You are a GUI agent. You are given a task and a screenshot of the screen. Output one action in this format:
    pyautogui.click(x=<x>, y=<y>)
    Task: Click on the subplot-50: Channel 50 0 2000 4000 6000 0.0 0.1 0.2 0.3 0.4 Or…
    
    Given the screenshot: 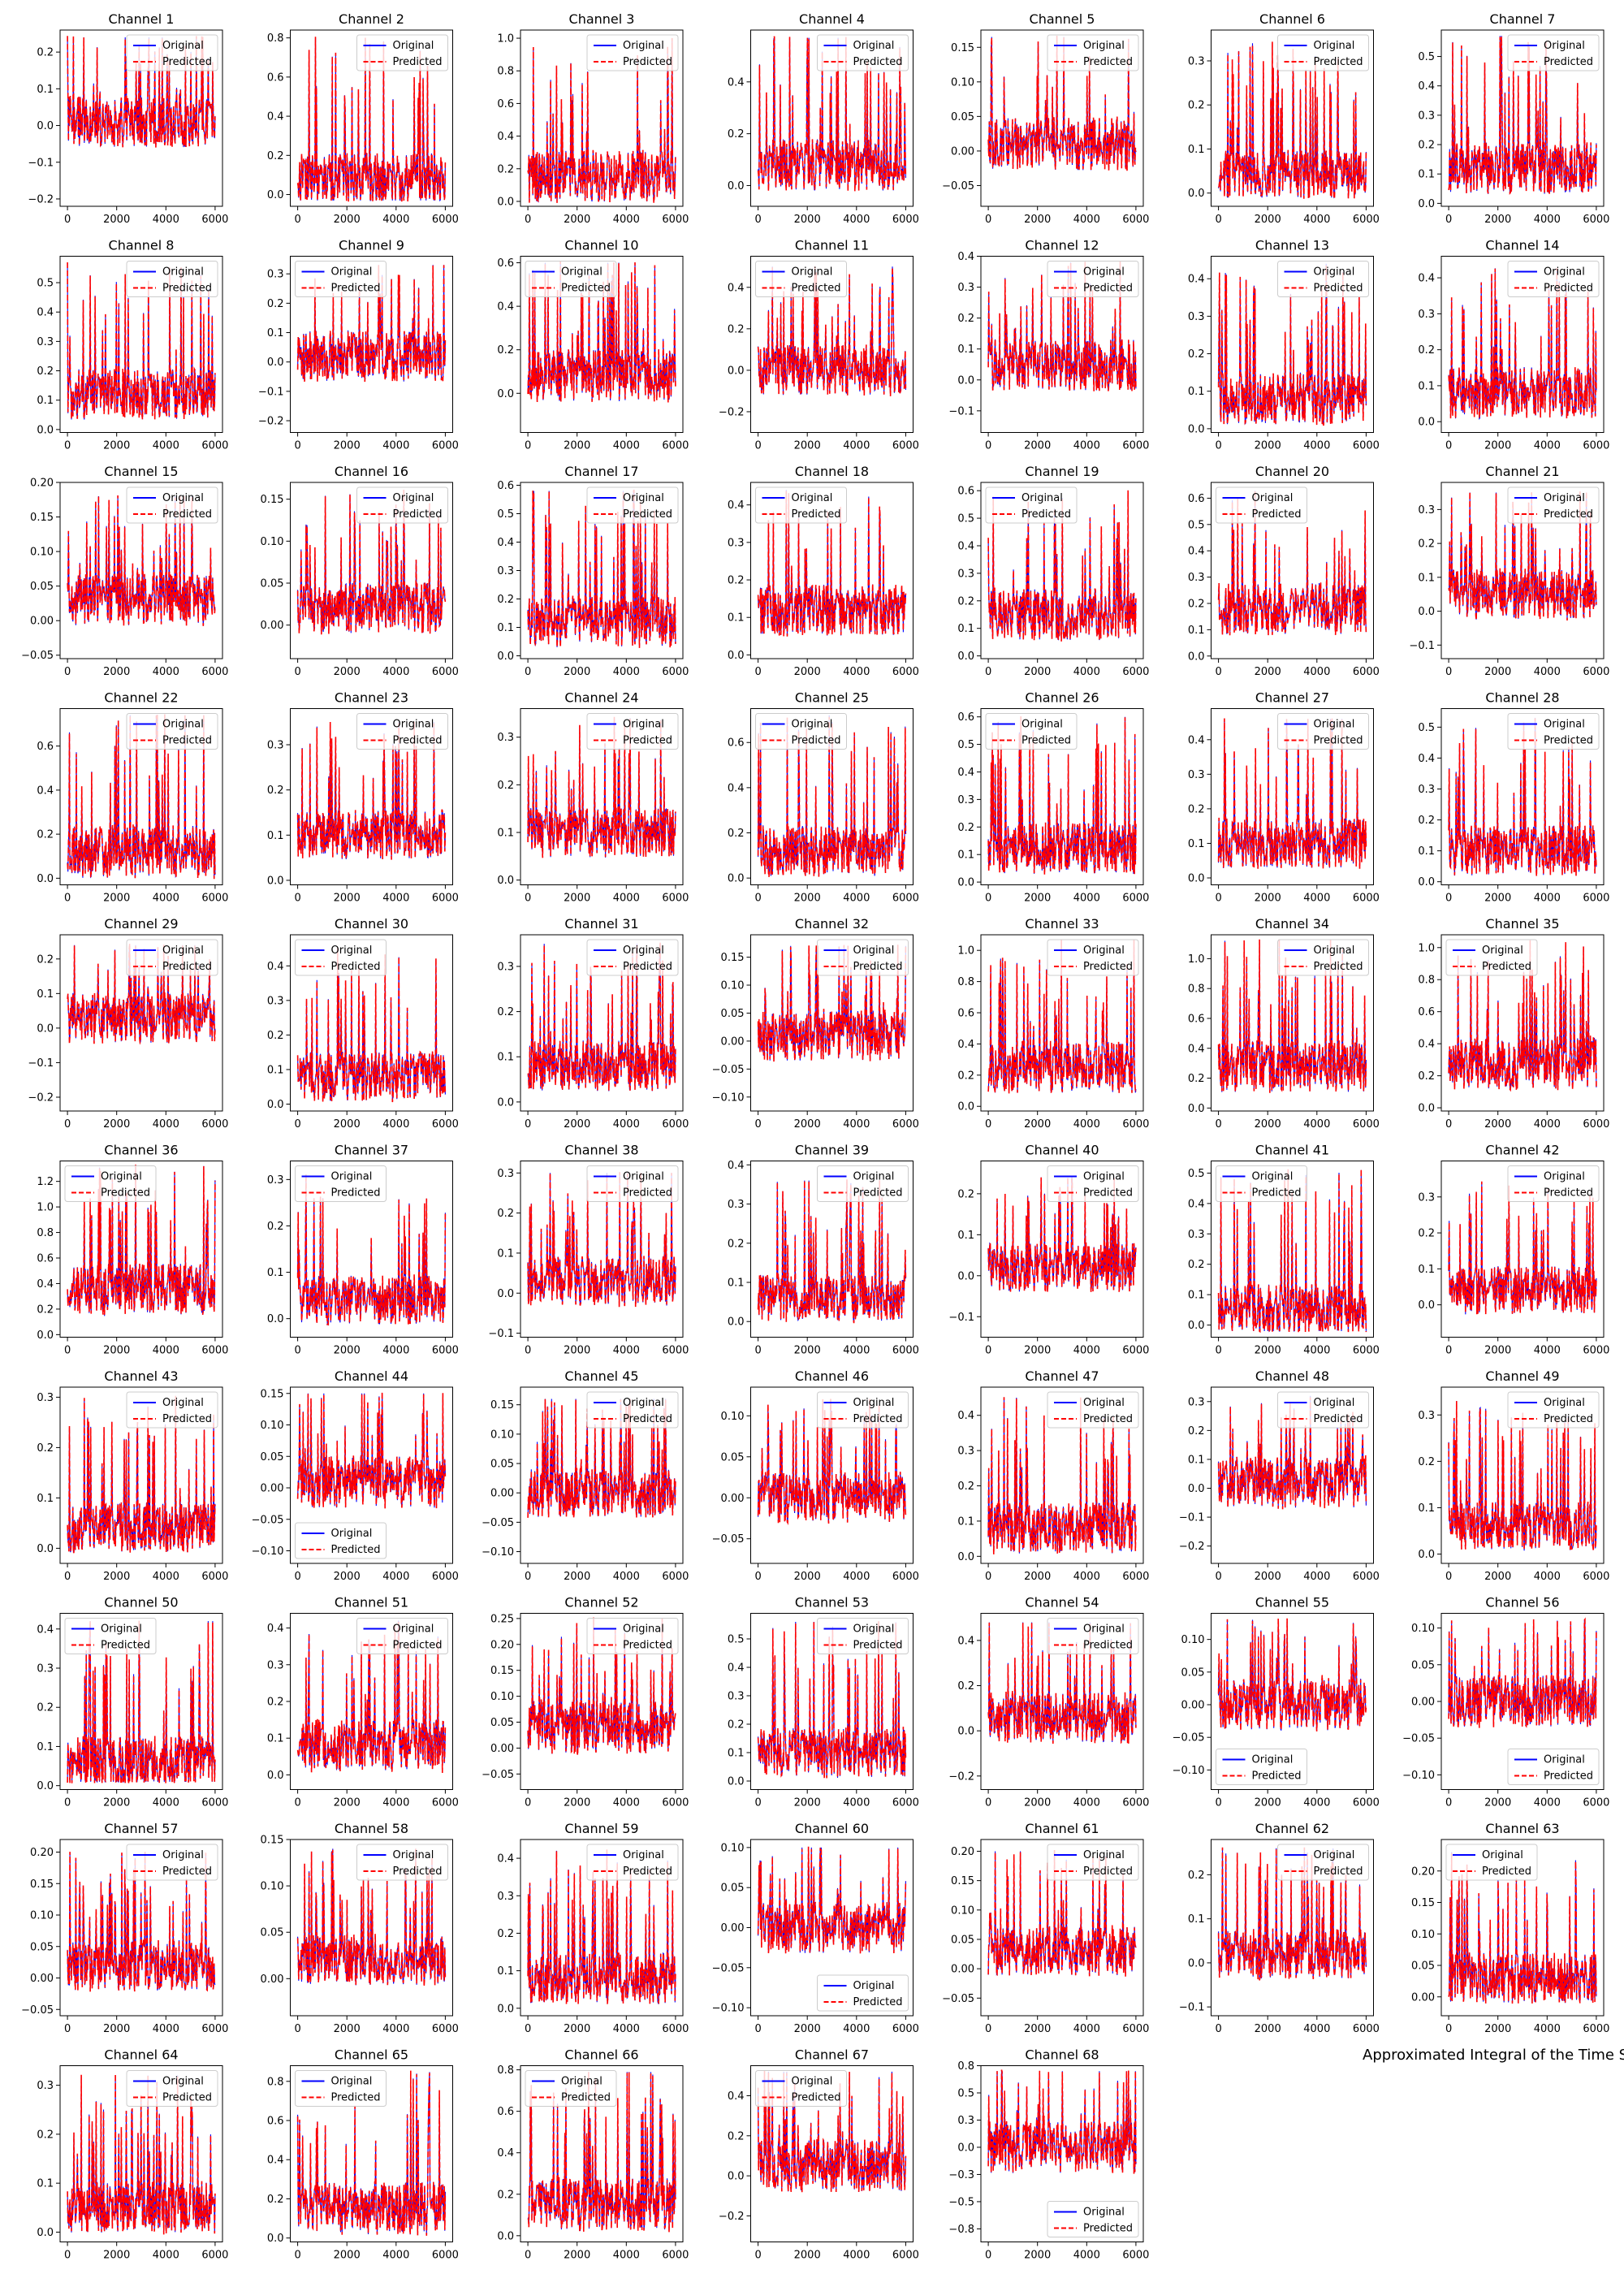 What is the action you would take?
    pyautogui.click(x=132, y=1702)
    